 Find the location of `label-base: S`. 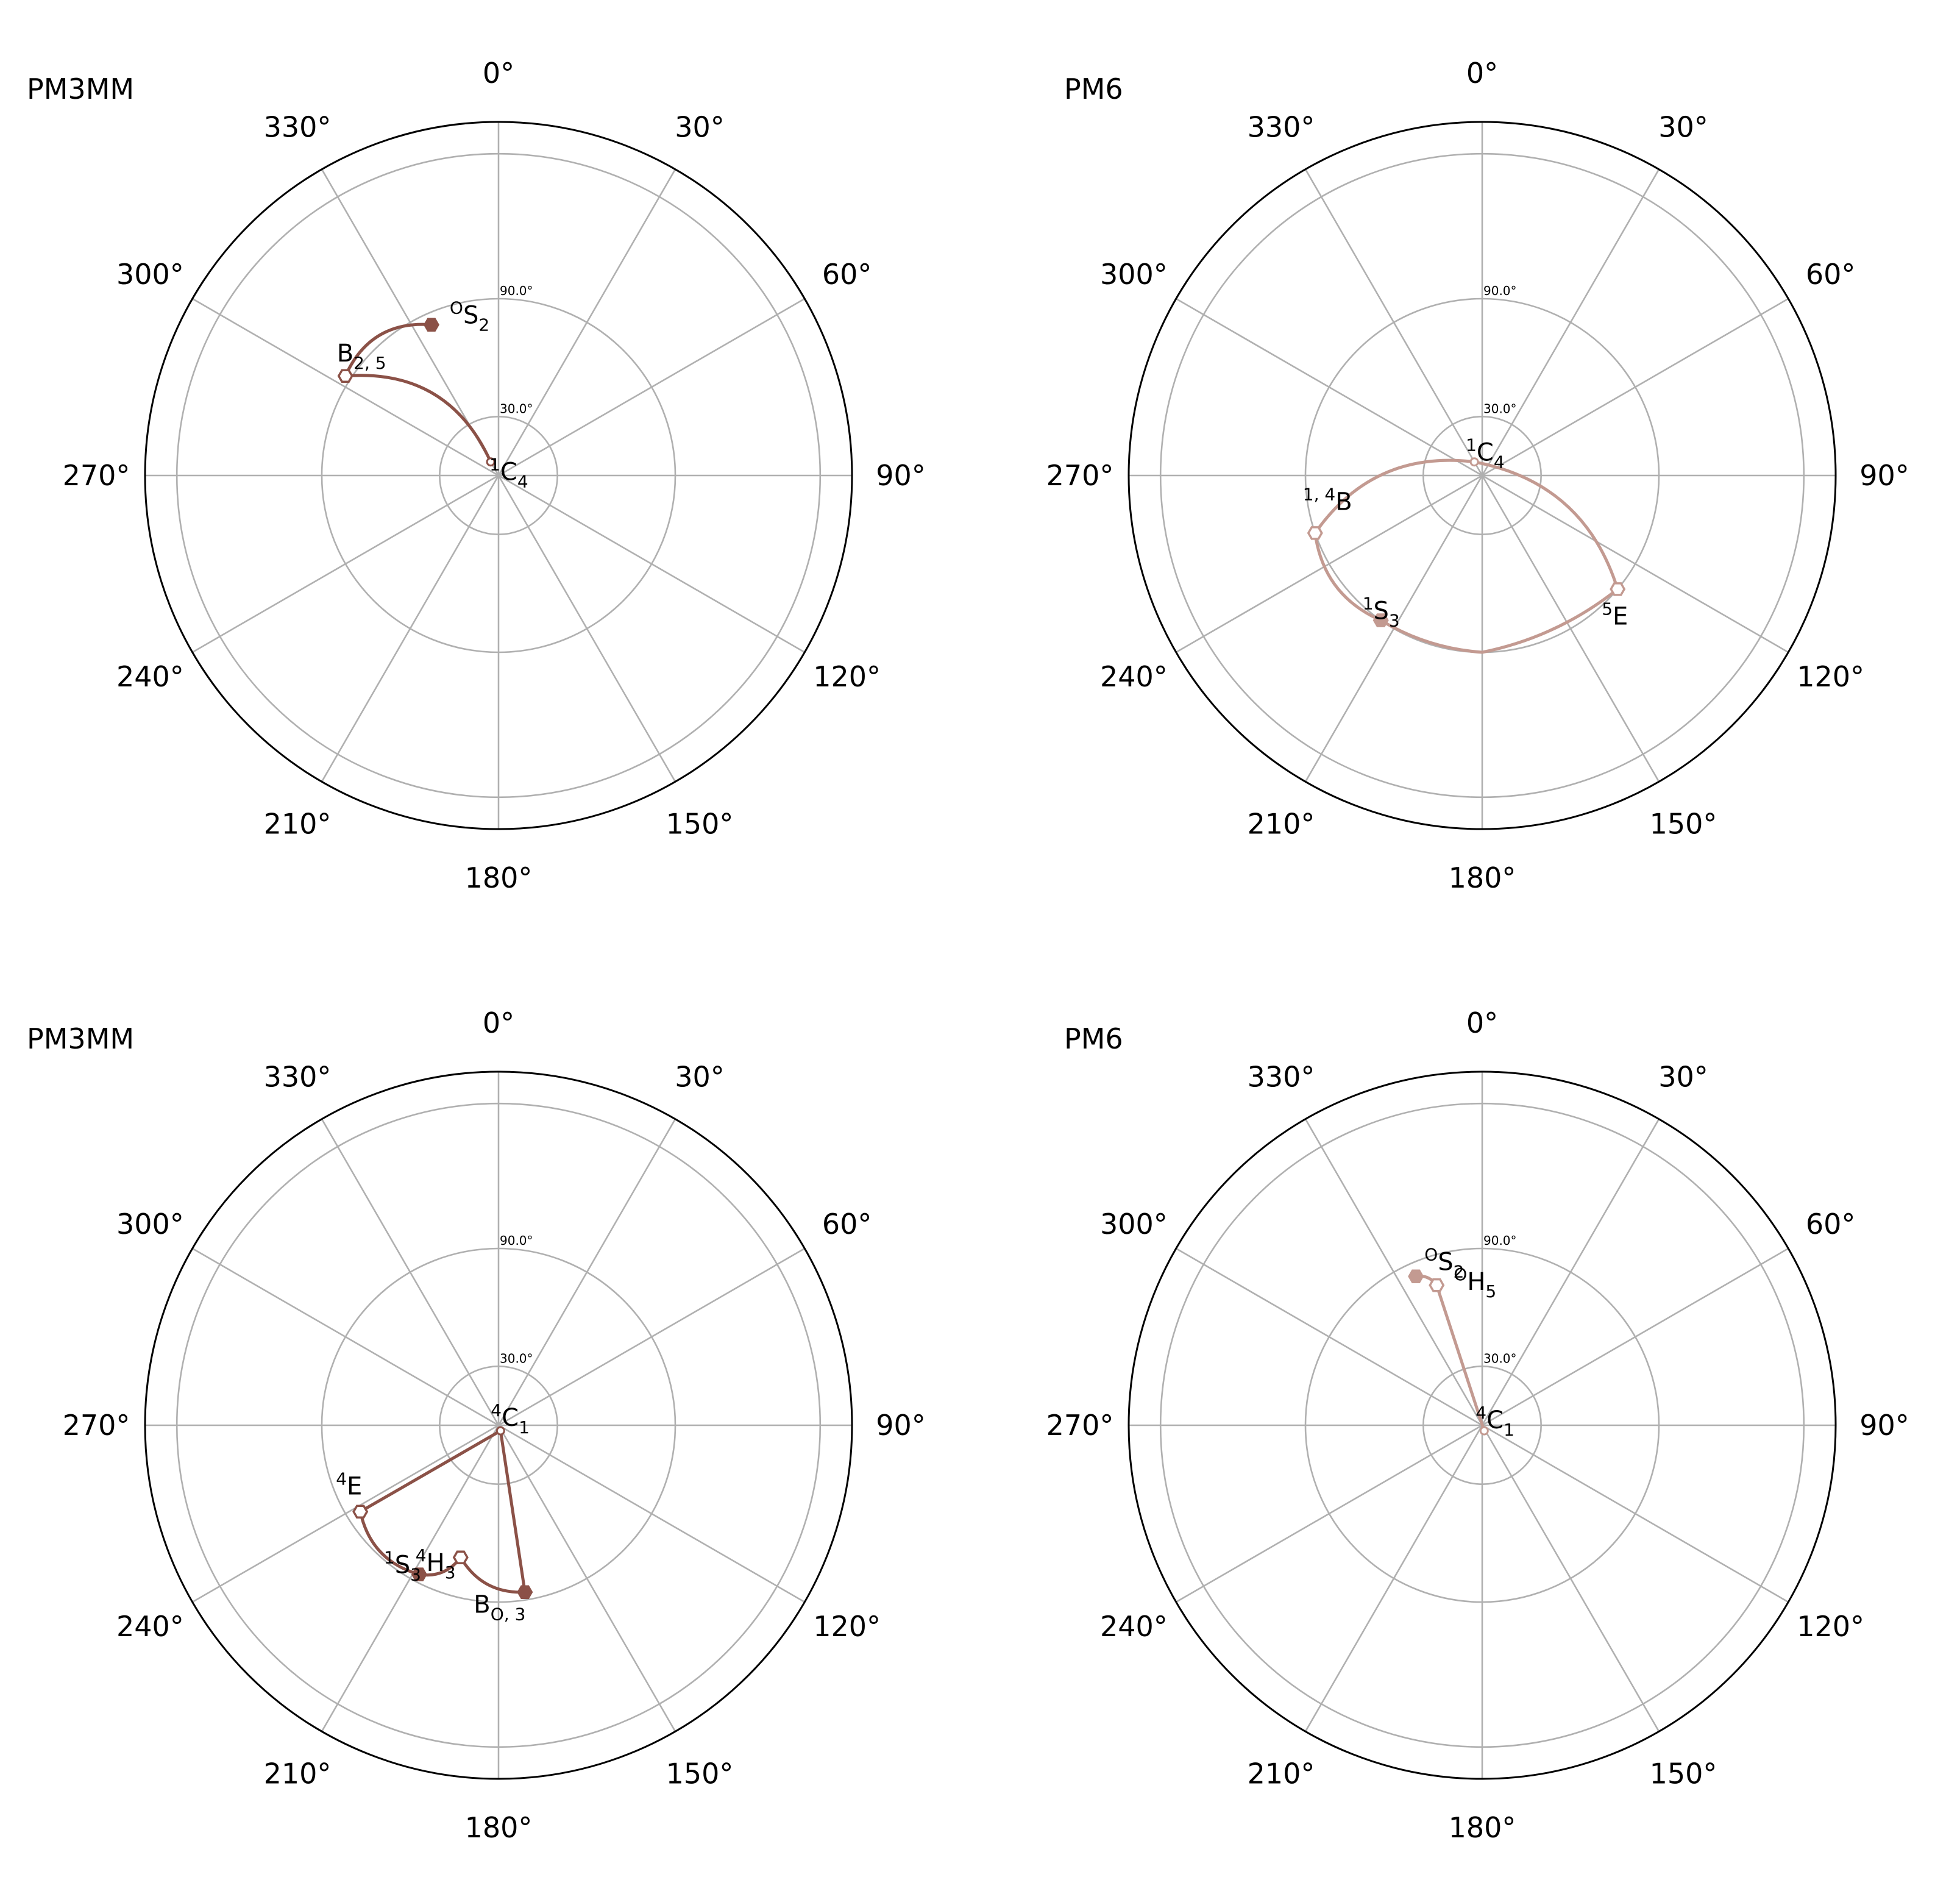

label-base: S is located at coordinates (1445, 1262).